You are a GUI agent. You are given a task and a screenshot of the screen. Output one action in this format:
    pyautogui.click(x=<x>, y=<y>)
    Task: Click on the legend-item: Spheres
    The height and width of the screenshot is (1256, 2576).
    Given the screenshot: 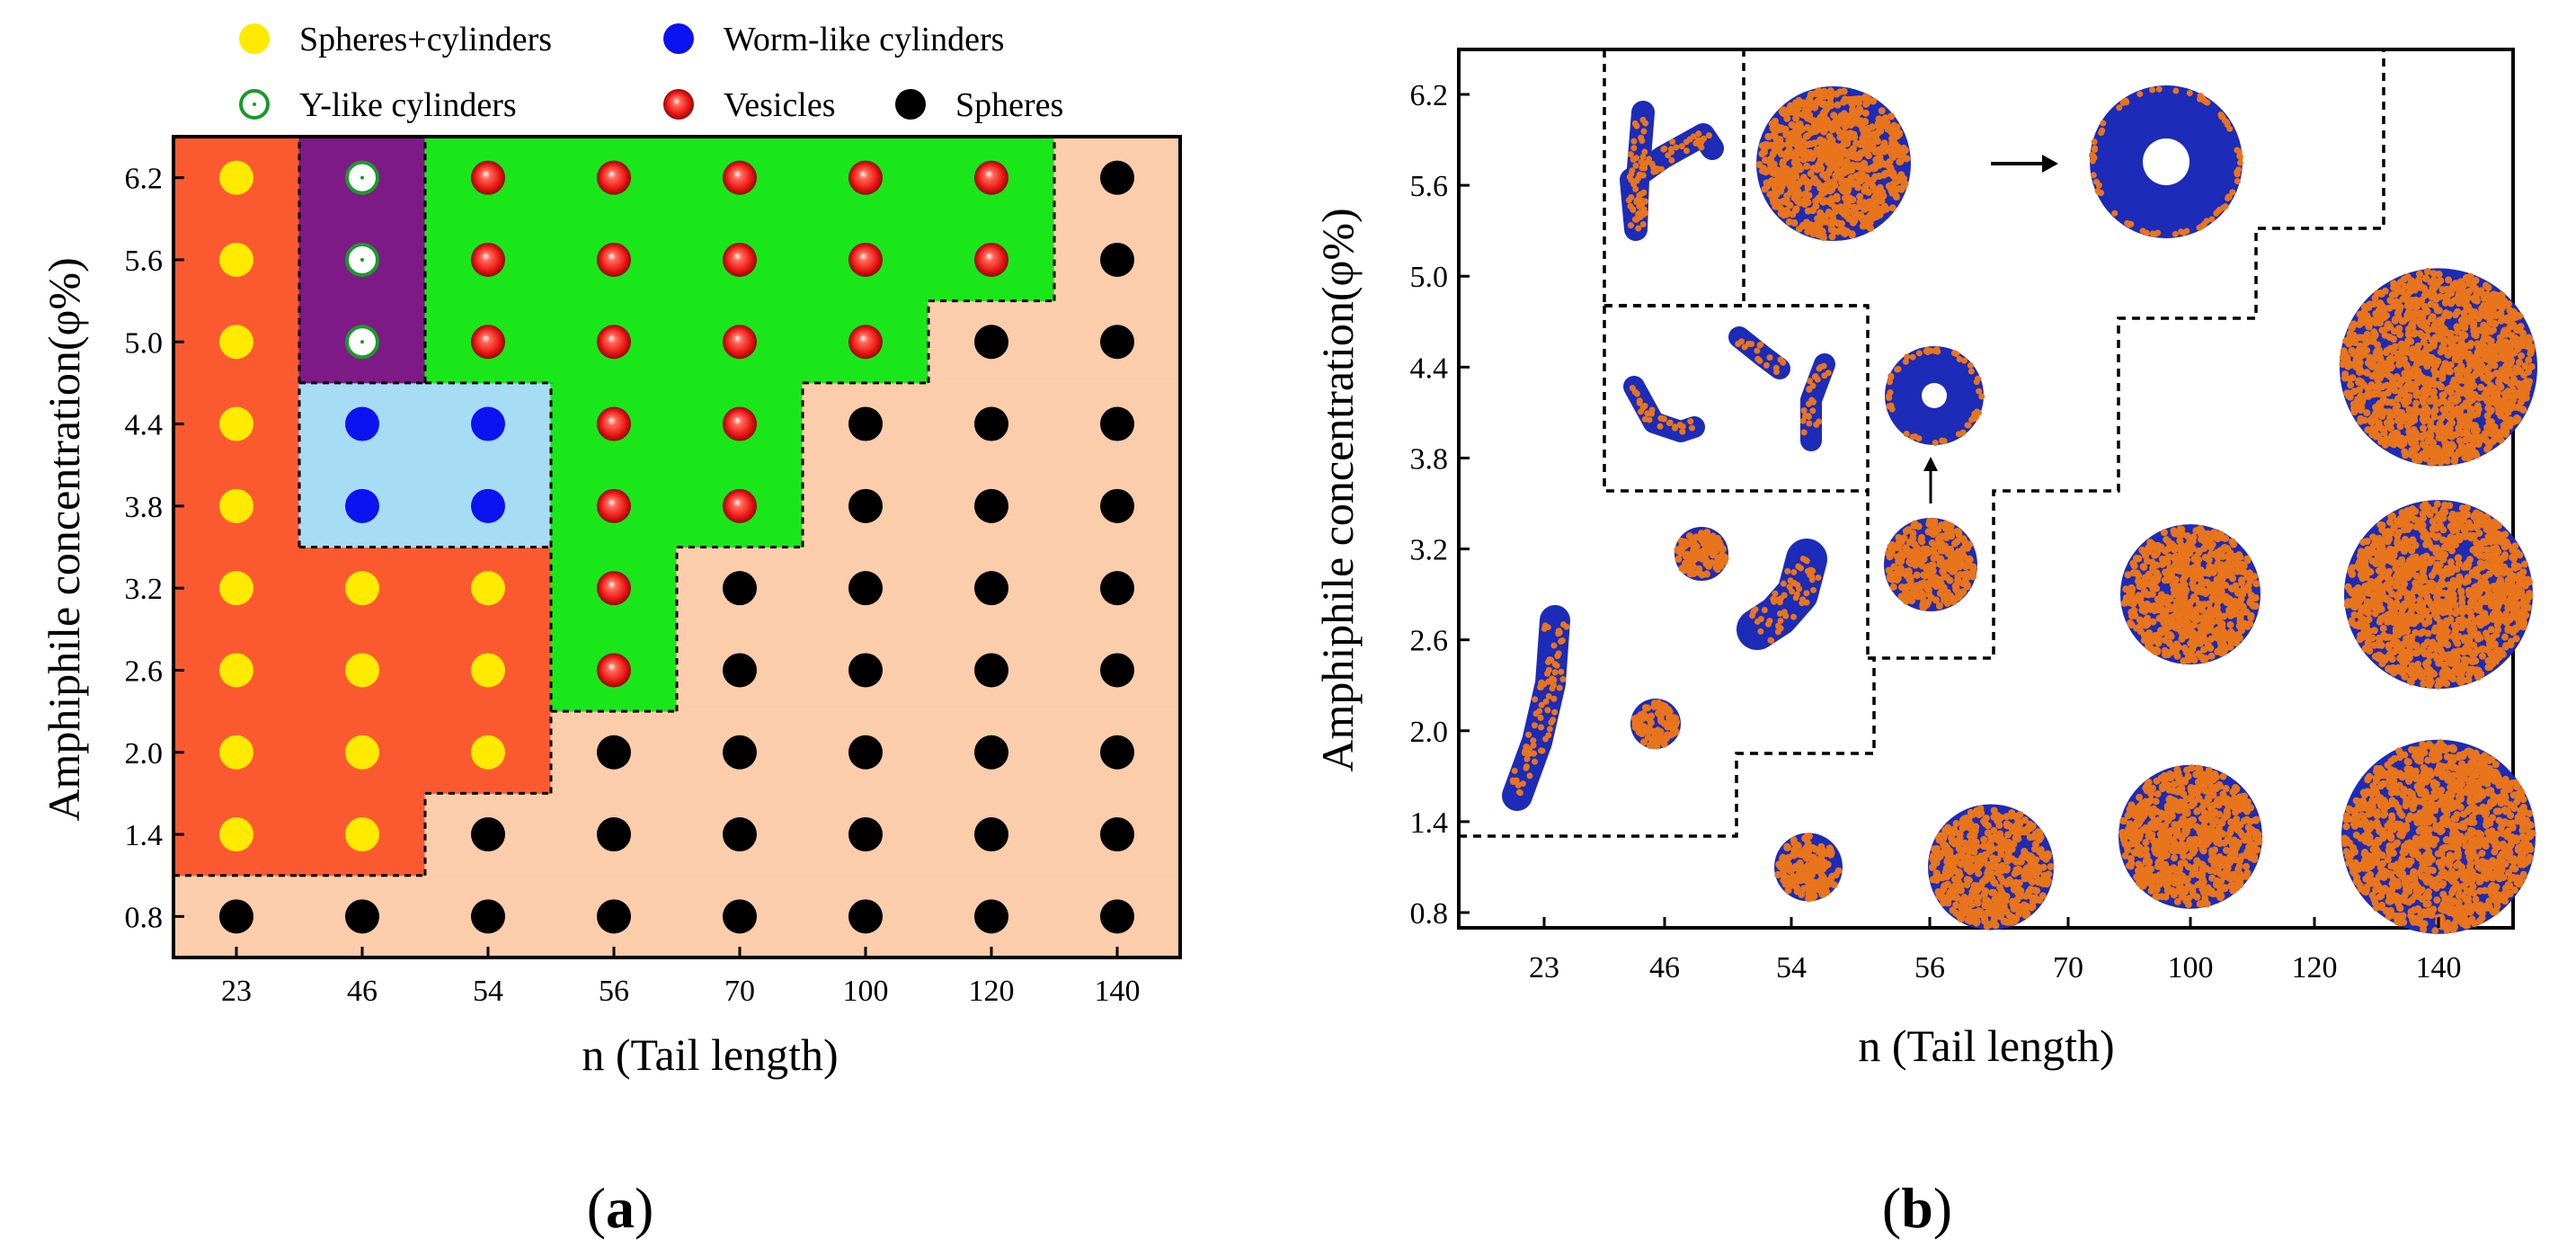 What is the action you would take?
    pyautogui.click(x=979, y=105)
    